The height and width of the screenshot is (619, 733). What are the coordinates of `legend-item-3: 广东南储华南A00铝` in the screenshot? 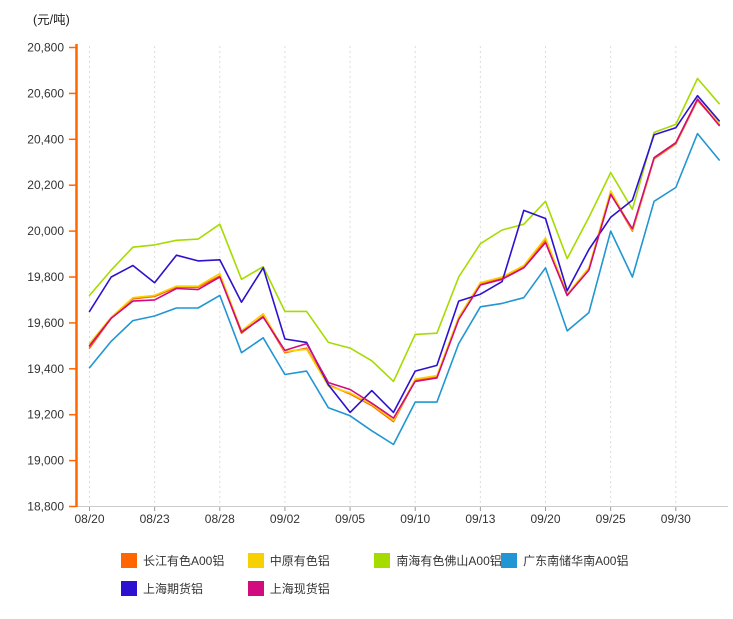 It's located at (564, 560).